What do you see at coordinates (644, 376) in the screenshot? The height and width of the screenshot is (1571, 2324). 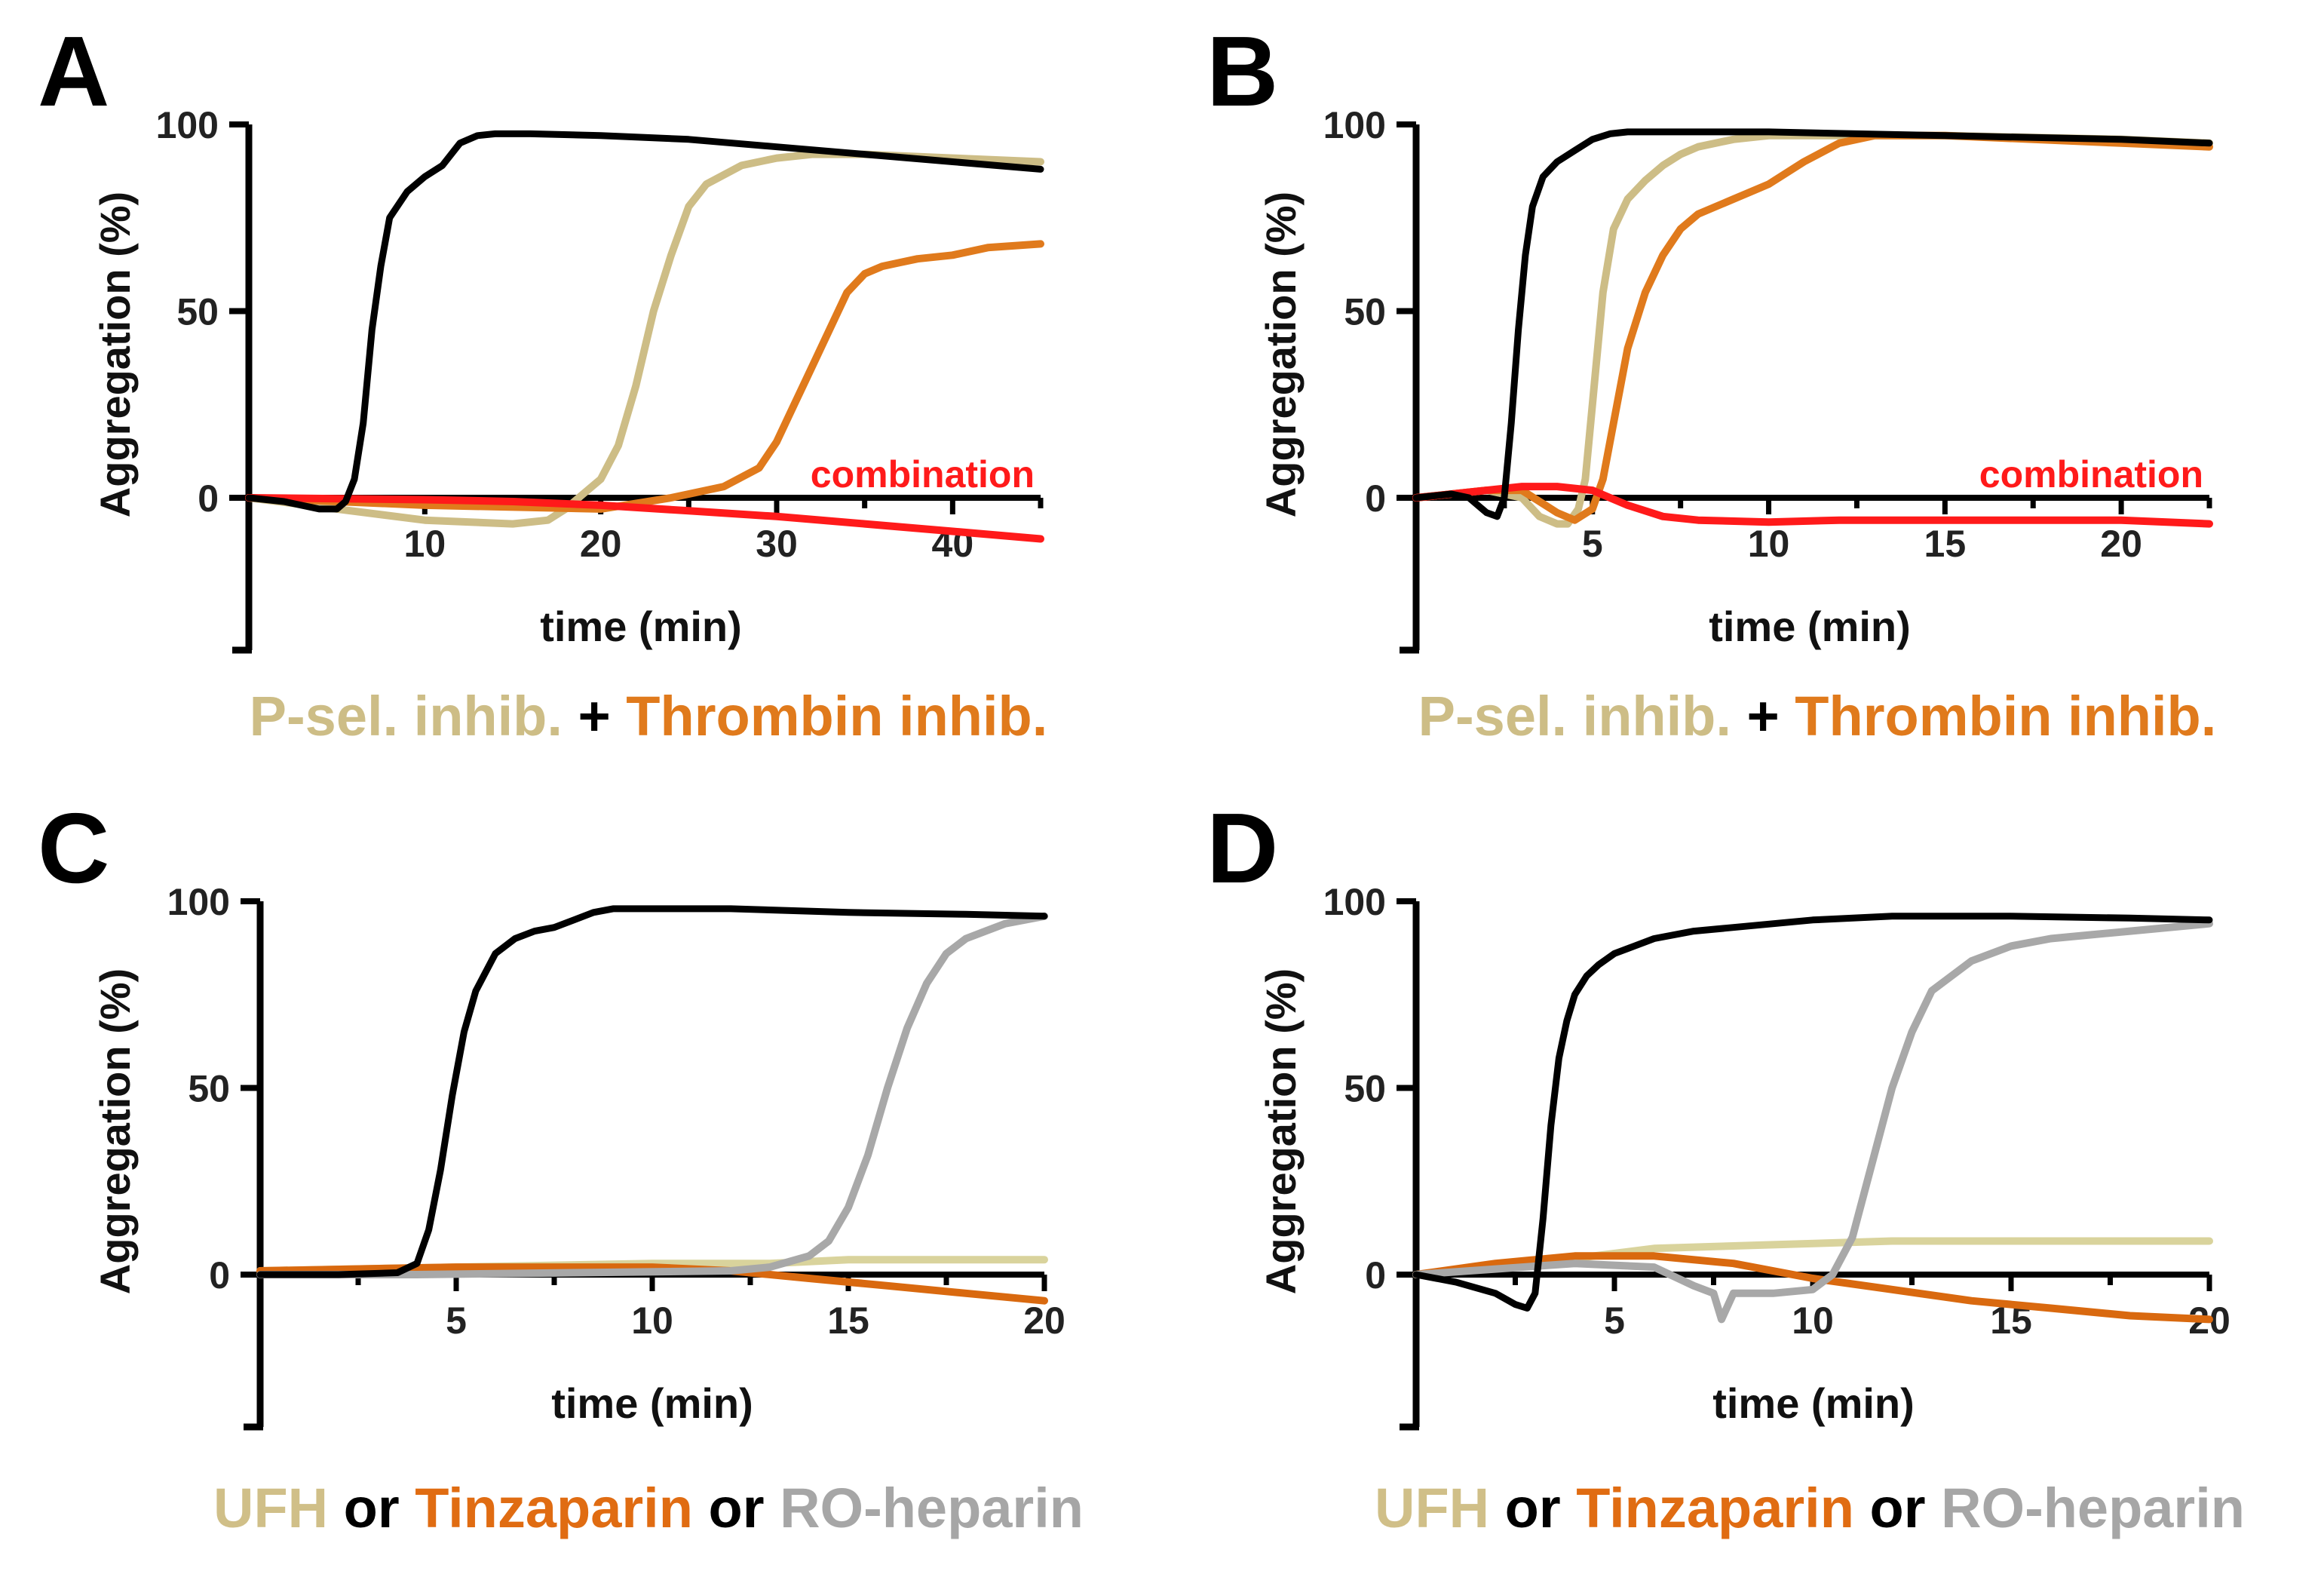 I see `panel-a-series-thrombin-inhib-` at bounding box center [644, 376].